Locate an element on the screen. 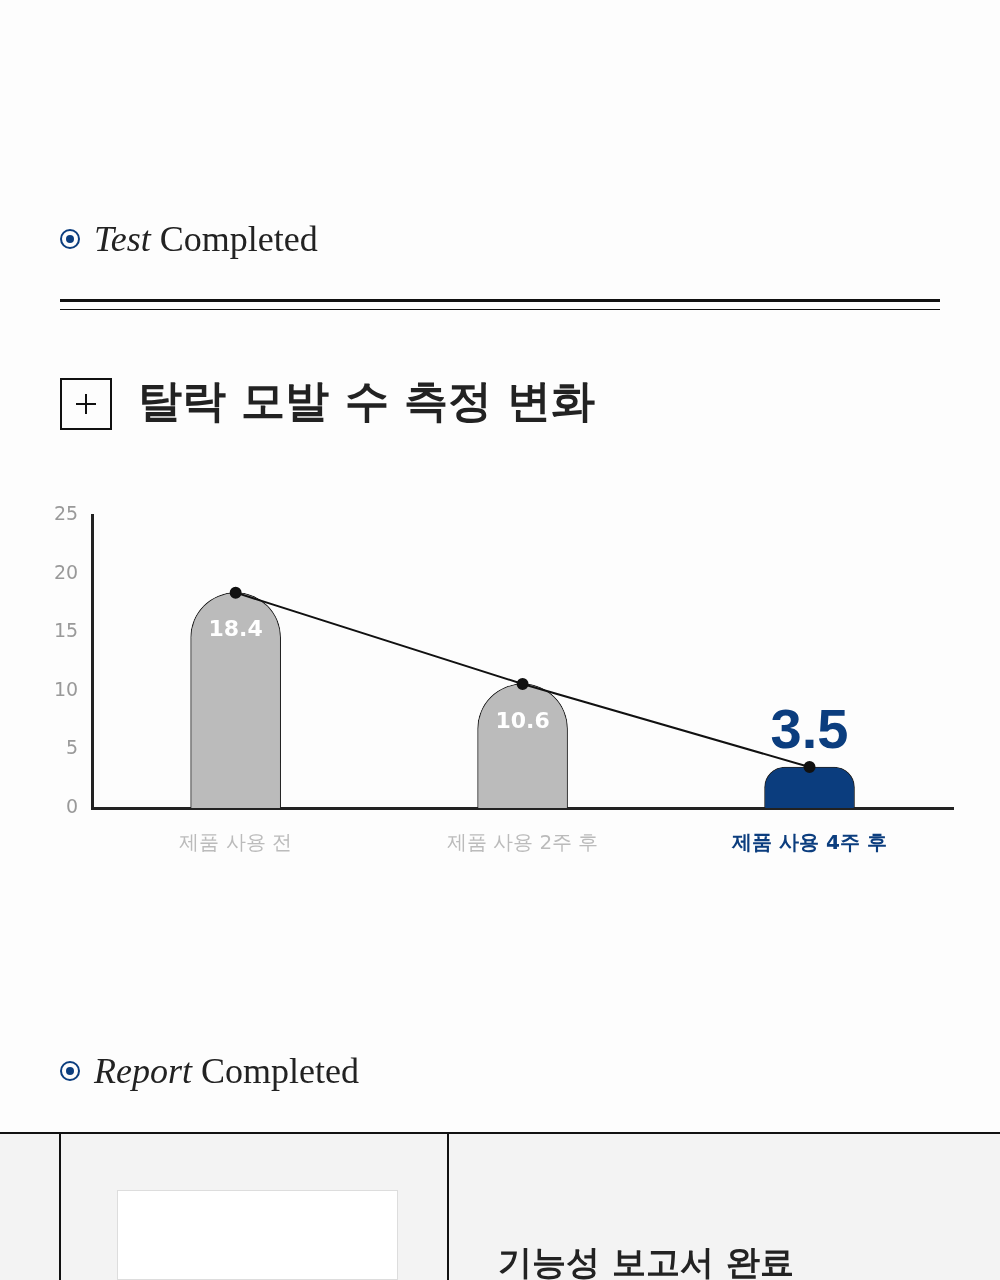  x-tick-label: 제품 사용 4주 후 is located at coordinates (809, 842).